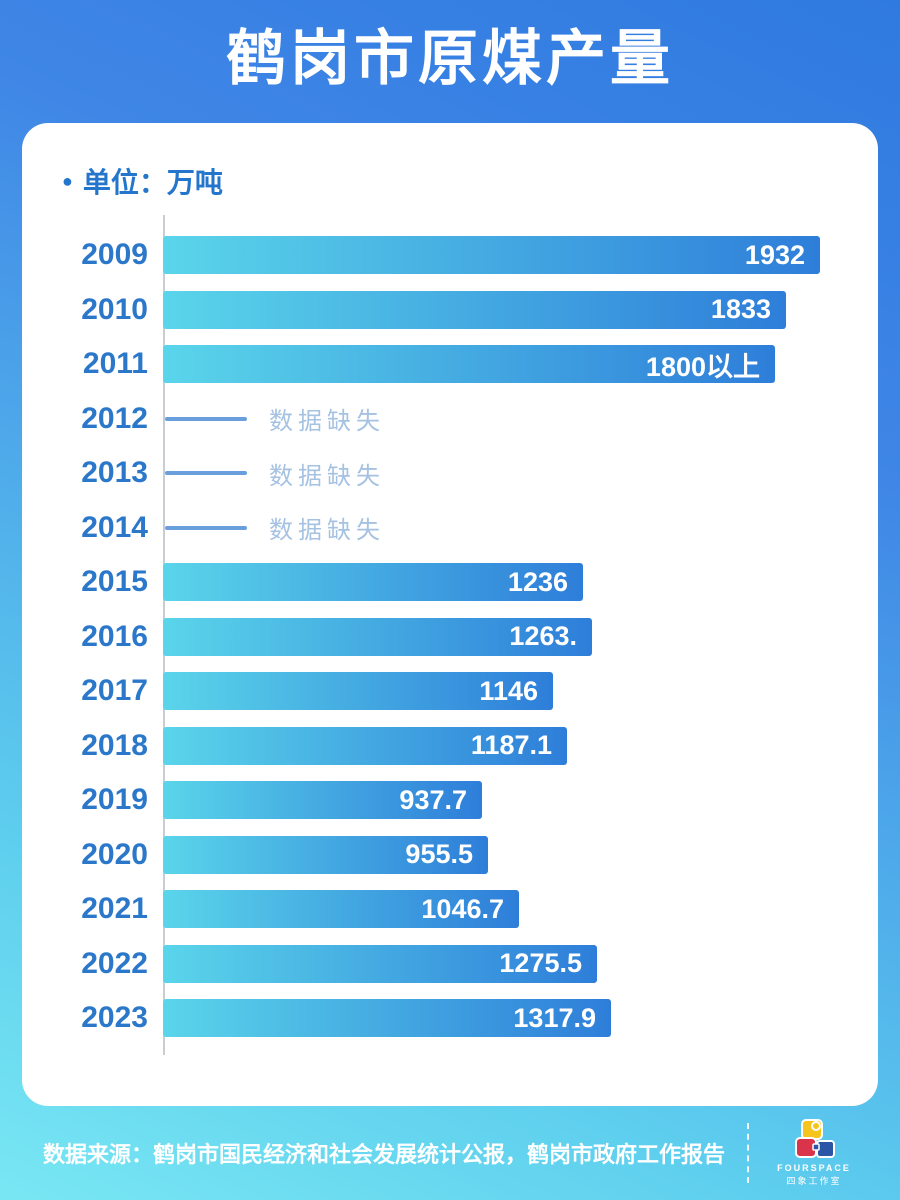 This screenshot has height=1200, width=900. Describe the element at coordinates (115, 364) in the screenshot. I see `year-label: 2011` at that location.